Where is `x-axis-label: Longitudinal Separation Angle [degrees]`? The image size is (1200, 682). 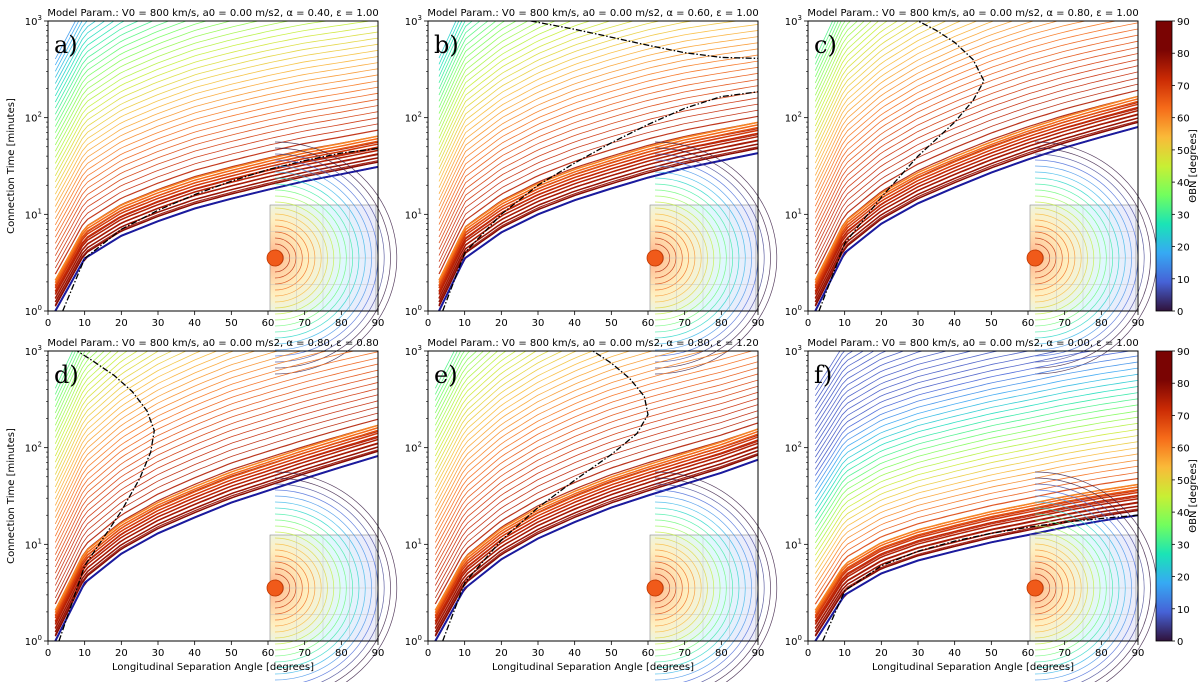 x-axis-label: Longitudinal Separation Angle [degrees] is located at coordinates (973, 667).